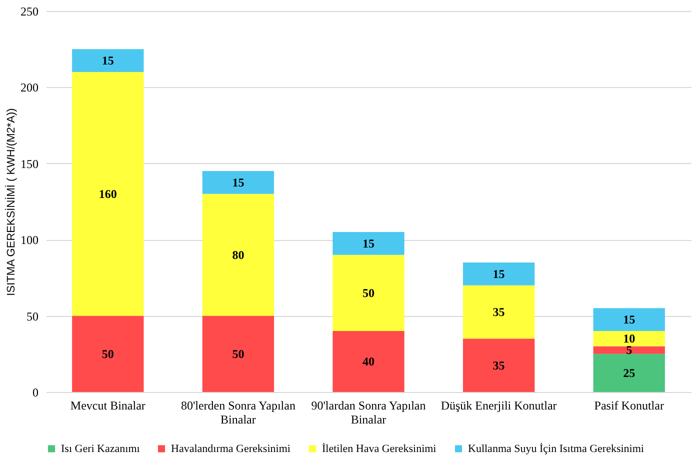  What do you see at coordinates (556, 448) in the screenshot?
I see `legend-label: Kullanma Suyu İçin Isıtma Gereksinimi` at bounding box center [556, 448].